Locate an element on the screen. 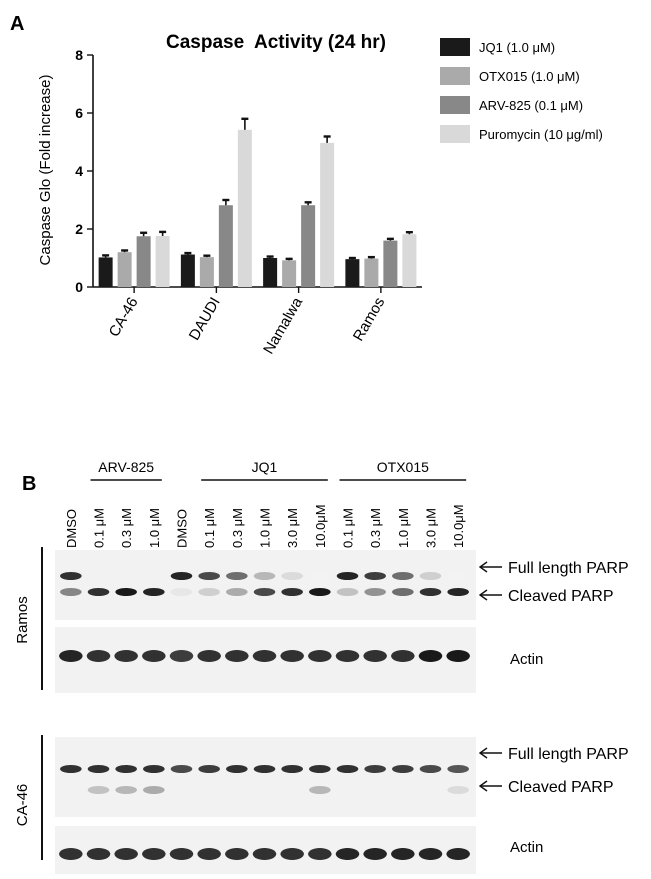 The width and height of the screenshot is (651, 879). y-tick-label: 6 is located at coordinates (79, 113).